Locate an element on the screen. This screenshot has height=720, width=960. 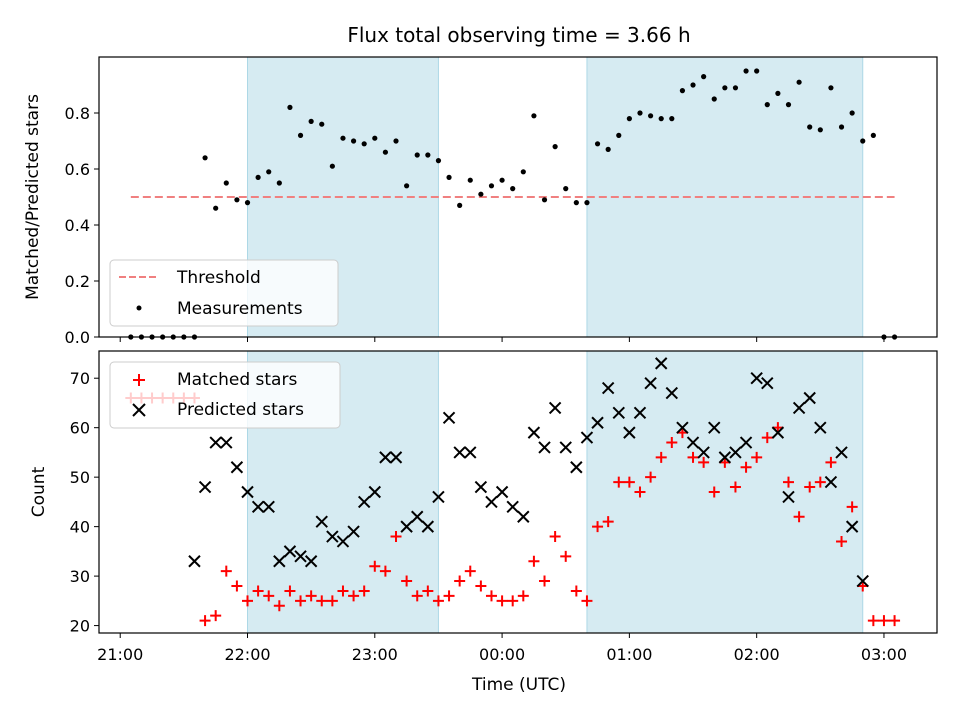
top-legend: Threshold Measurements is located at coordinates (224, 293).